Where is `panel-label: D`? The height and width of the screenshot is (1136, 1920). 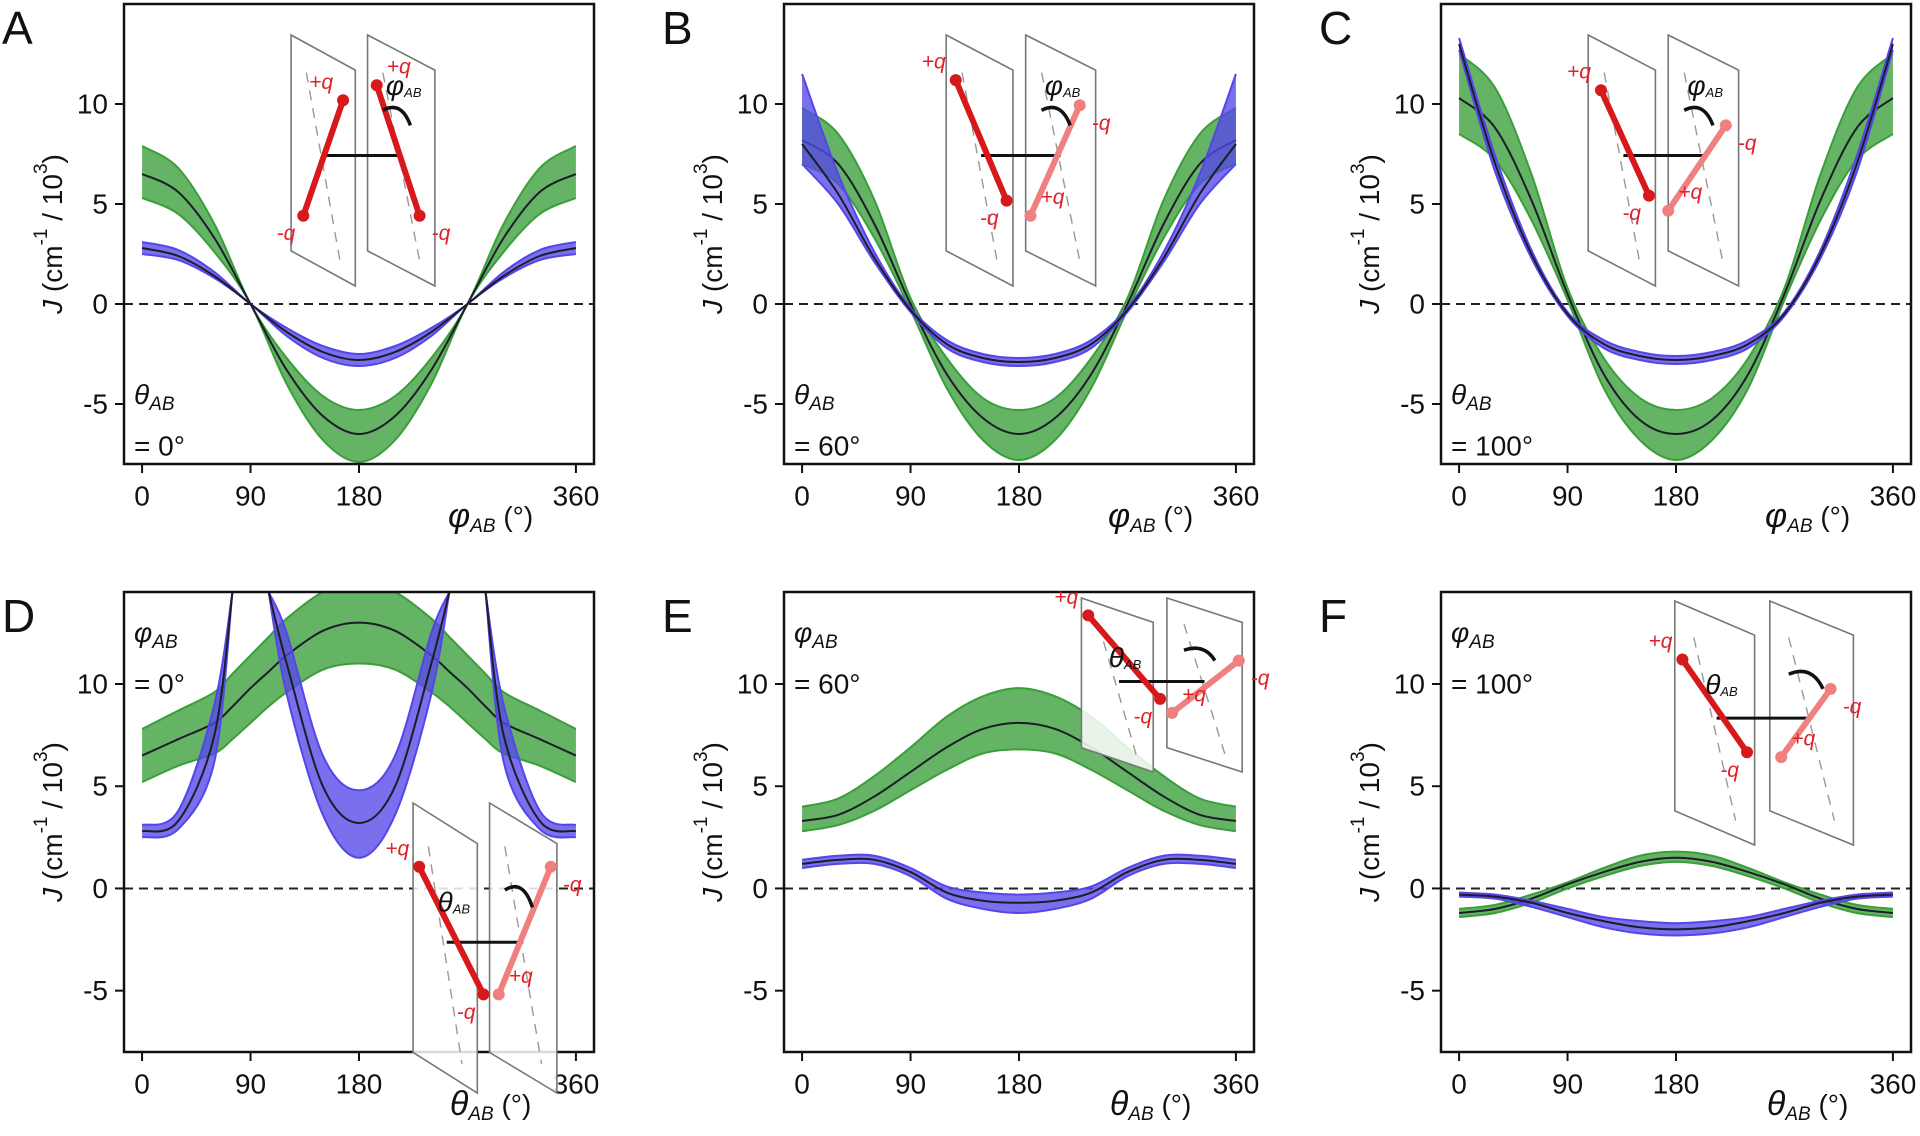
panel-label: D is located at coordinates (18, 616).